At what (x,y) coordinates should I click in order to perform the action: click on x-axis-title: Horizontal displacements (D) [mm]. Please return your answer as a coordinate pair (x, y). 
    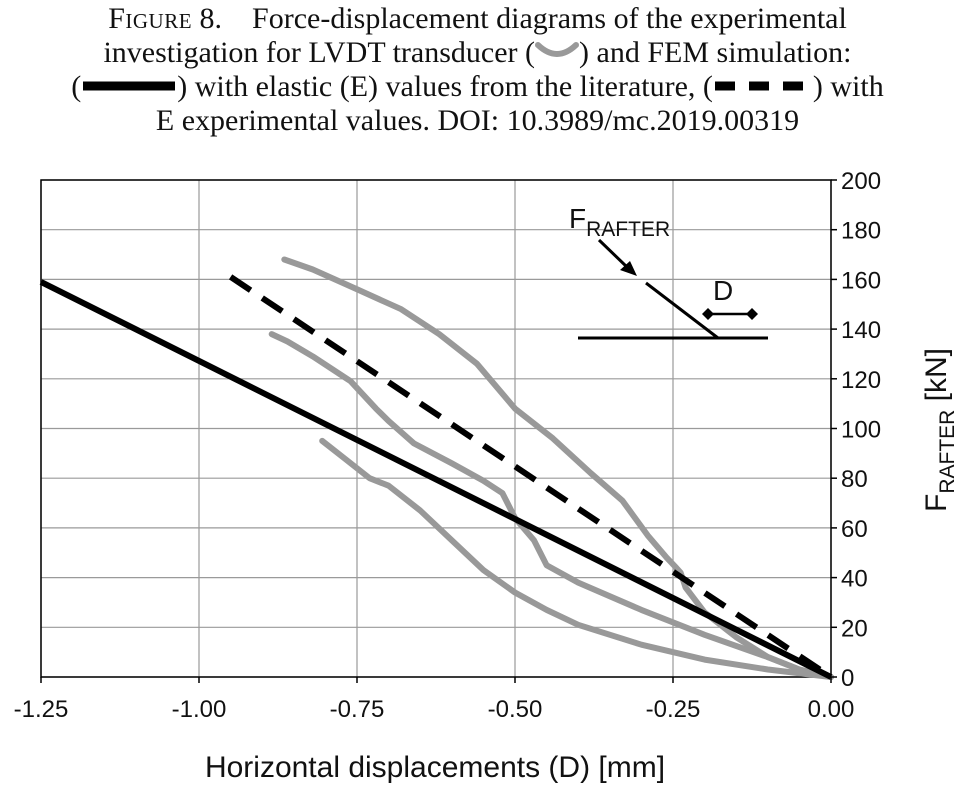
    Looking at the image, I should click on (435, 767).